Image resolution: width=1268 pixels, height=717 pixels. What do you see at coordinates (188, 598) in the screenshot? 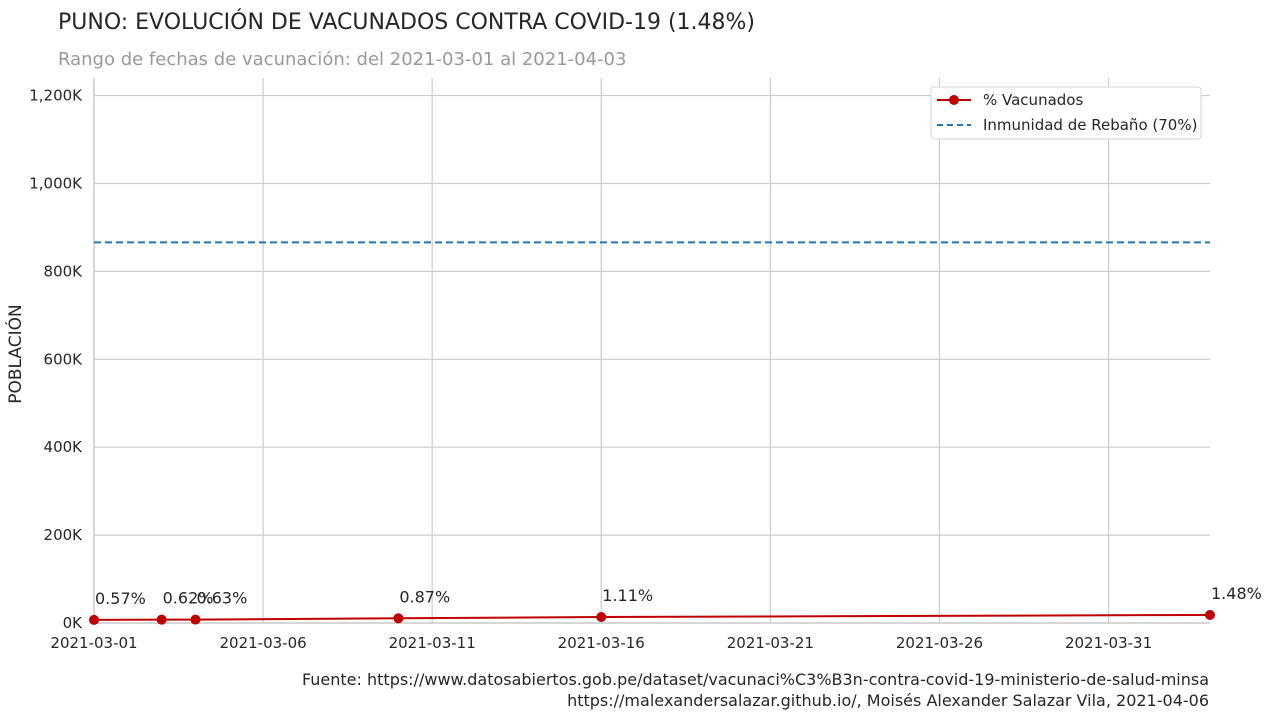
I see `data-label: 0.62%` at bounding box center [188, 598].